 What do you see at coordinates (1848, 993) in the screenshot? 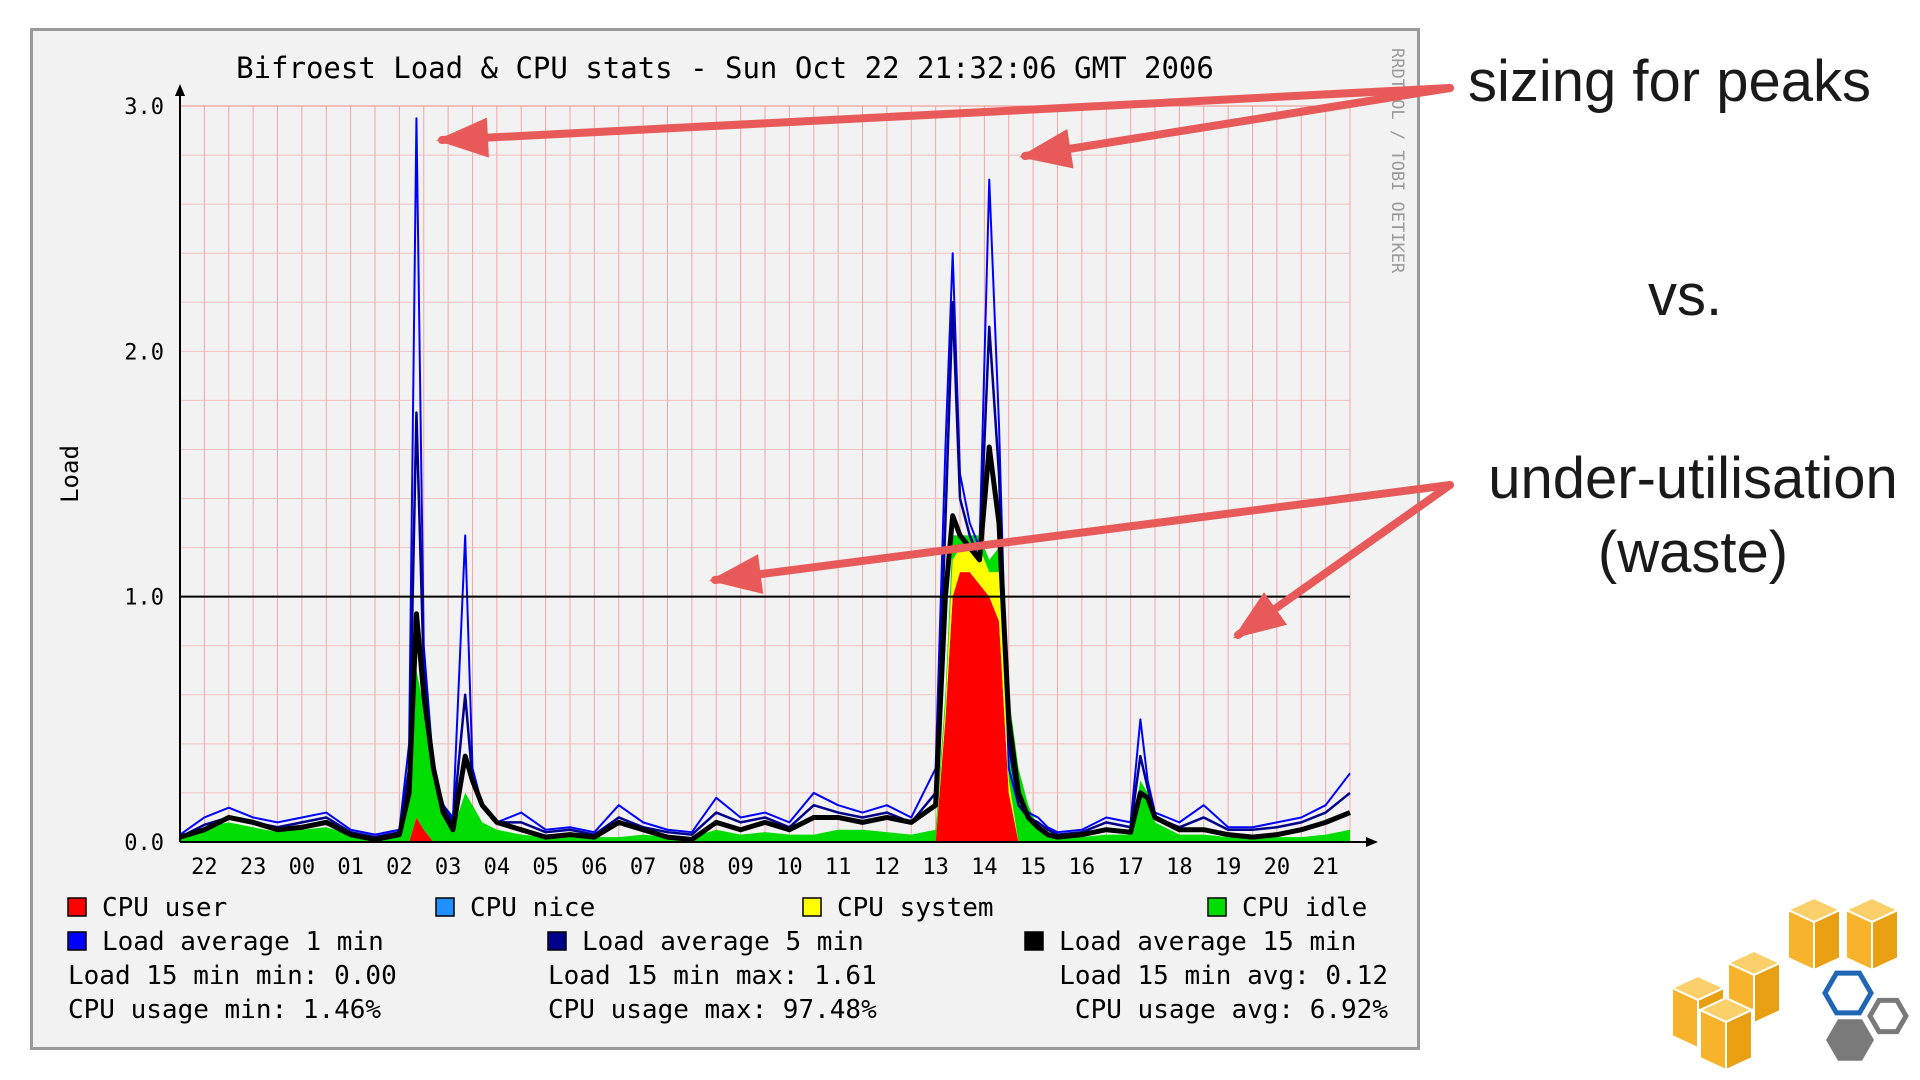
I see `logo-hex-blue` at bounding box center [1848, 993].